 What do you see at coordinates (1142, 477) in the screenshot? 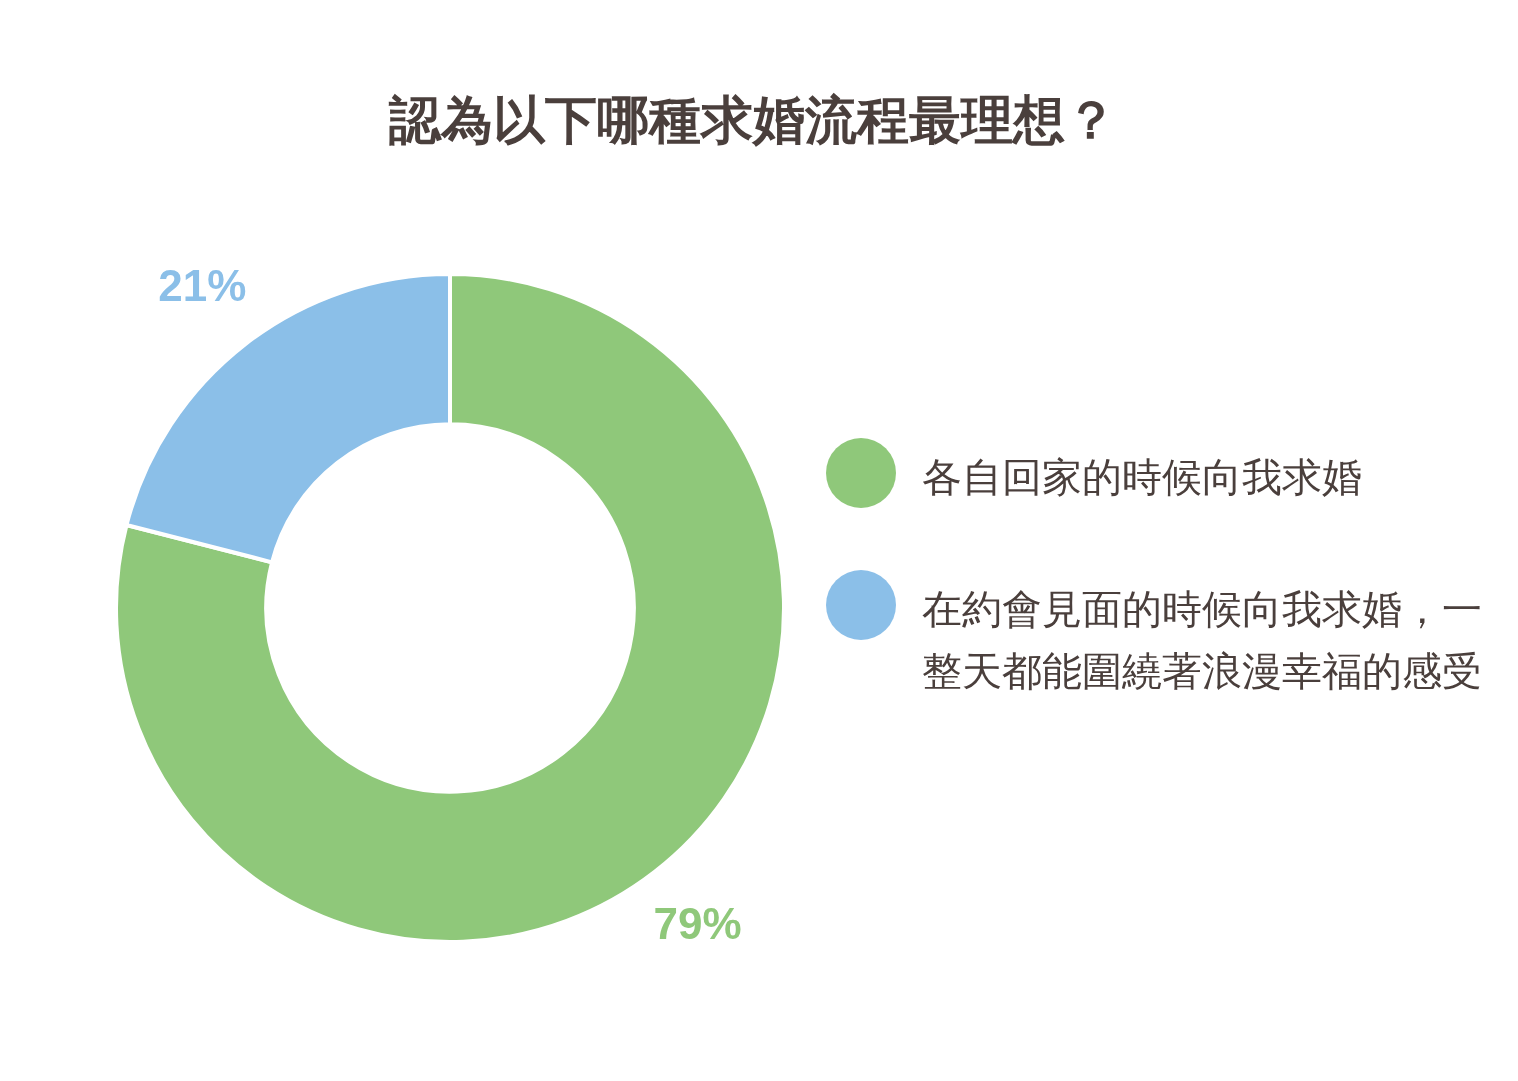
I see `legend-label: 各自回家的時候向我求婚` at bounding box center [1142, 477].